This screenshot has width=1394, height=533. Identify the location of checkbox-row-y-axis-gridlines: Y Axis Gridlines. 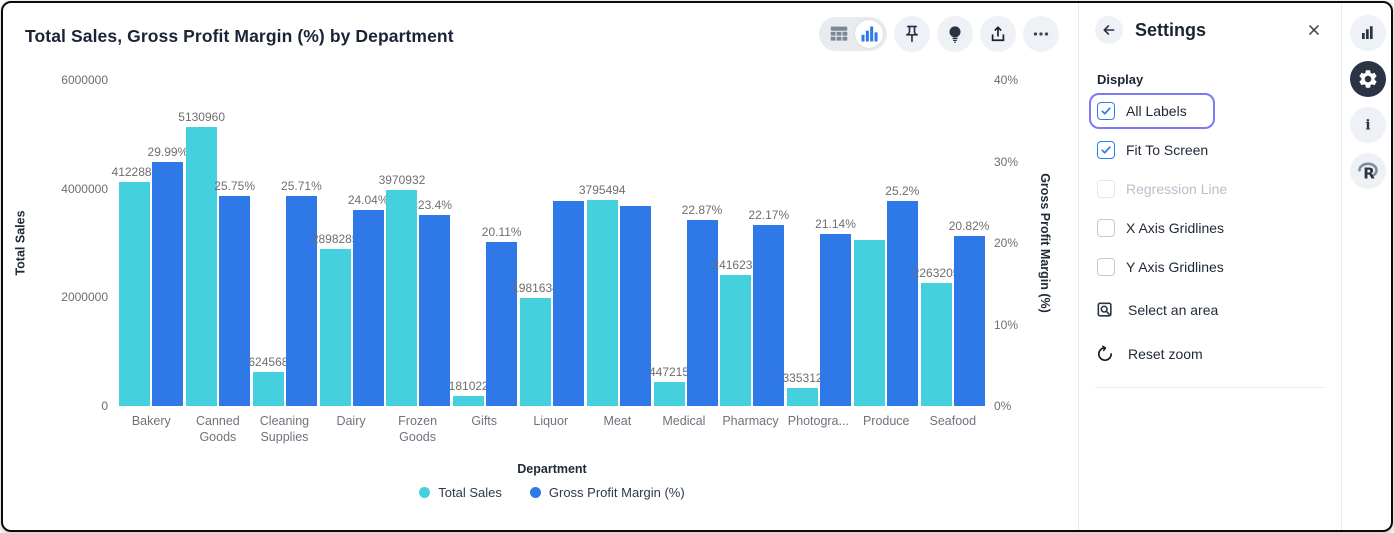
(1160, 267).